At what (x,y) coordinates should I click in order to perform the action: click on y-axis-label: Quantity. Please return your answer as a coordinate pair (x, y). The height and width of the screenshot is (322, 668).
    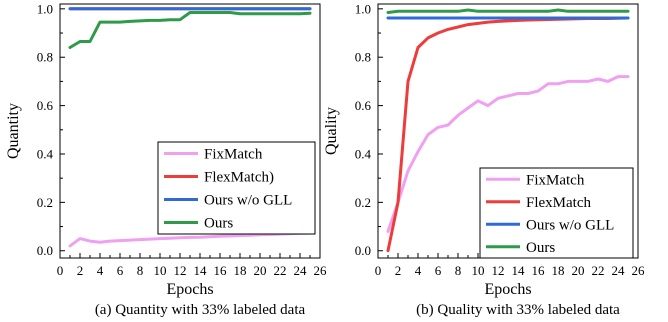
    Looking at the image, I should click on (13, 131).